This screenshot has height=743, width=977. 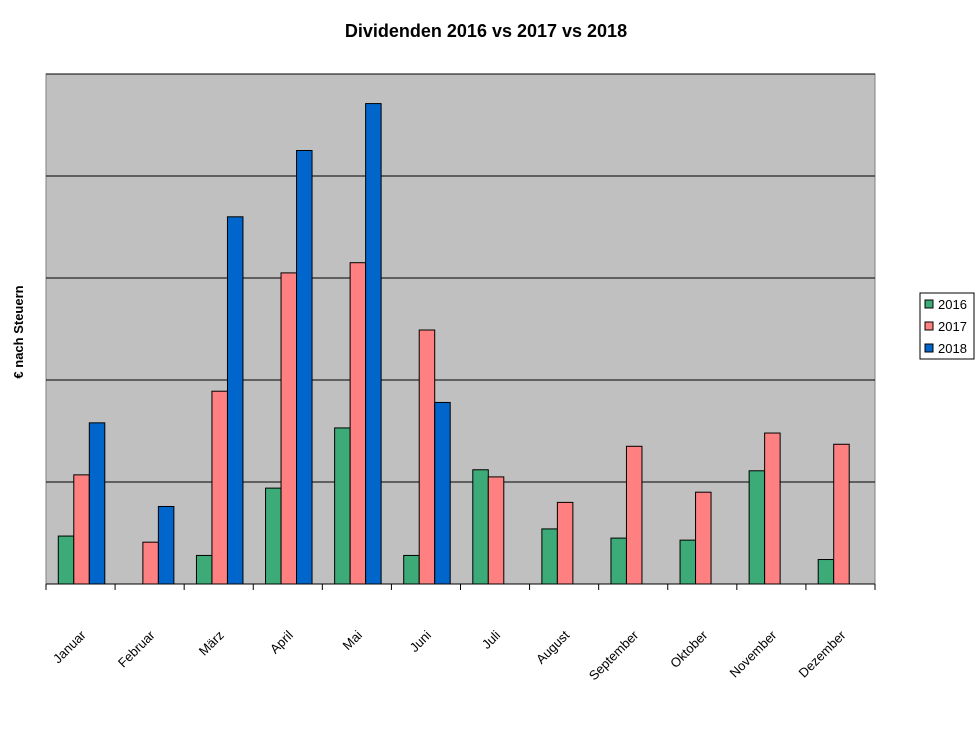 I want to click on x-tick-label: Januar, so click(x=69, y=646).